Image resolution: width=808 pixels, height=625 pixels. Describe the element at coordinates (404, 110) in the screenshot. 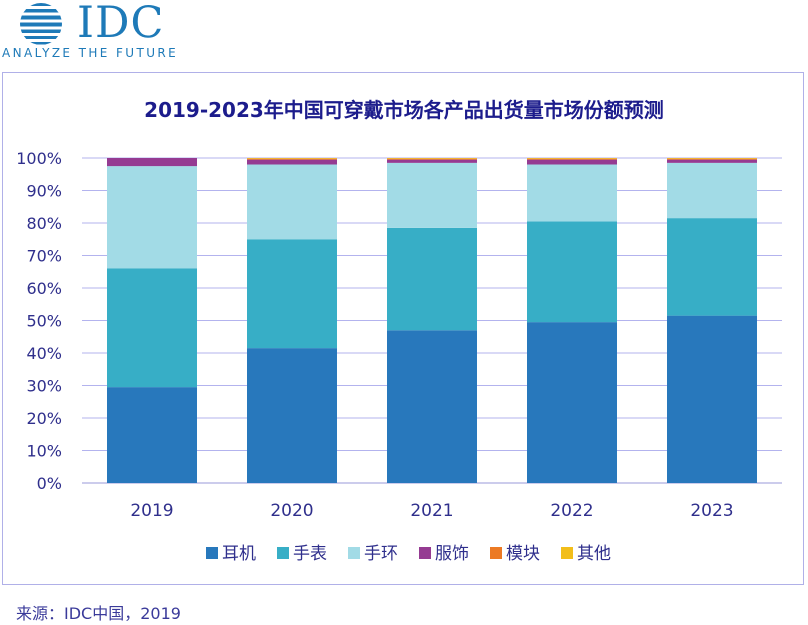

I see `chart-title: 2019-2023年中国可穿戴市场各产品出货量市场份额预测` at that location.